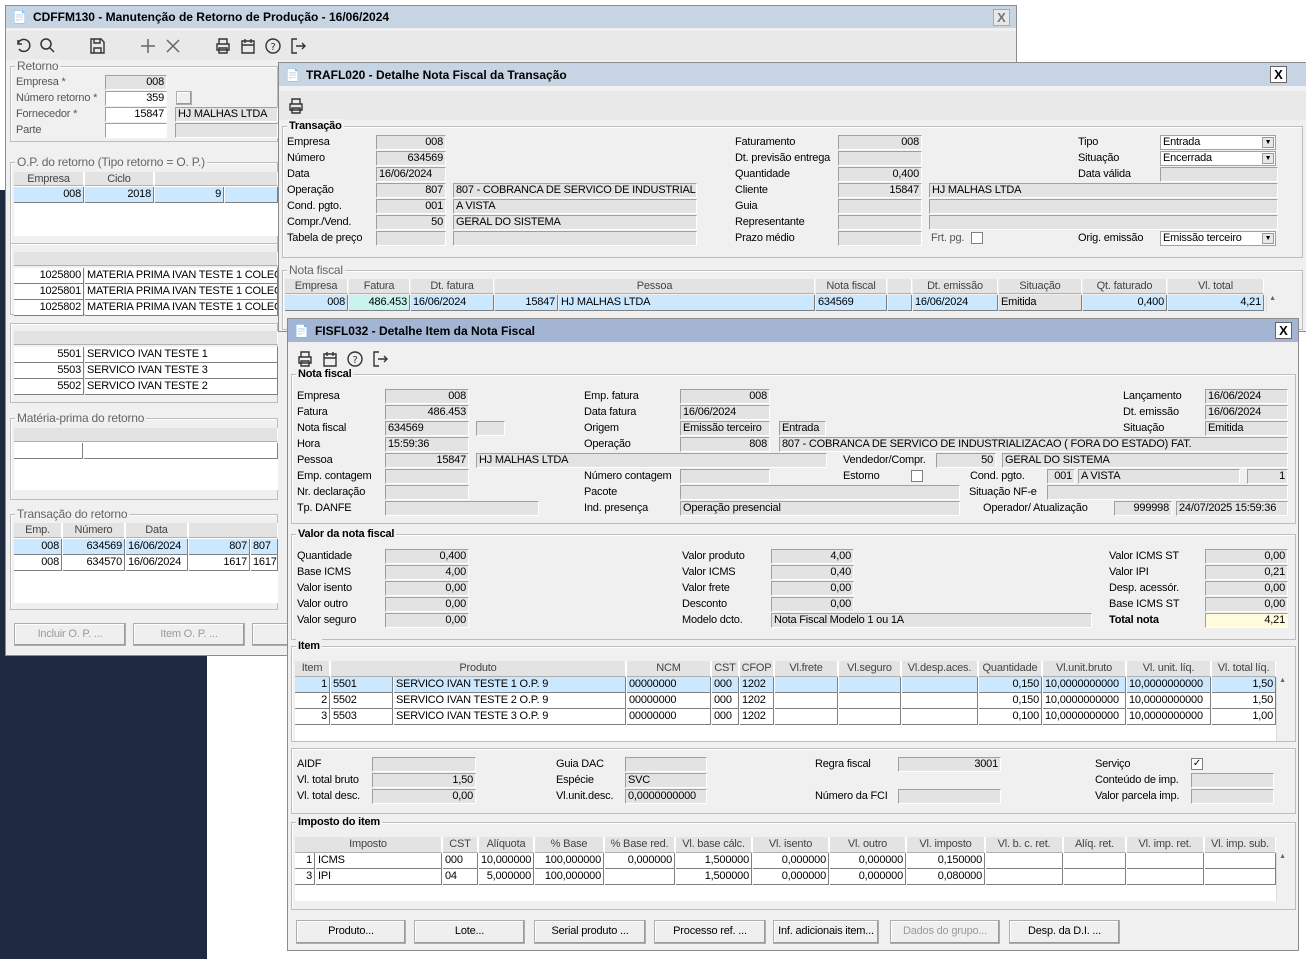 Image resolution: width=1306 pixels, height=959 pixels. What do you see at coordinates (94, 547) in the screenshot?
I see `transacao-row-cell: 634569` at bounding box center [94, 547].